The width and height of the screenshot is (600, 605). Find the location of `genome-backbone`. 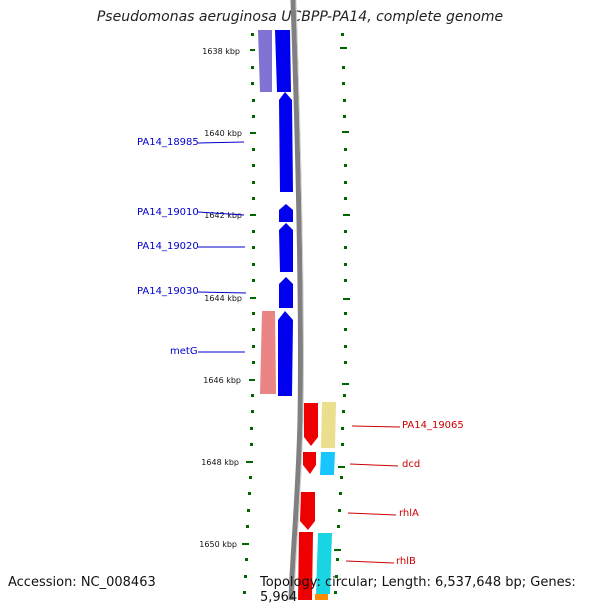

genome-backbone is located at coordinates (295, 300).